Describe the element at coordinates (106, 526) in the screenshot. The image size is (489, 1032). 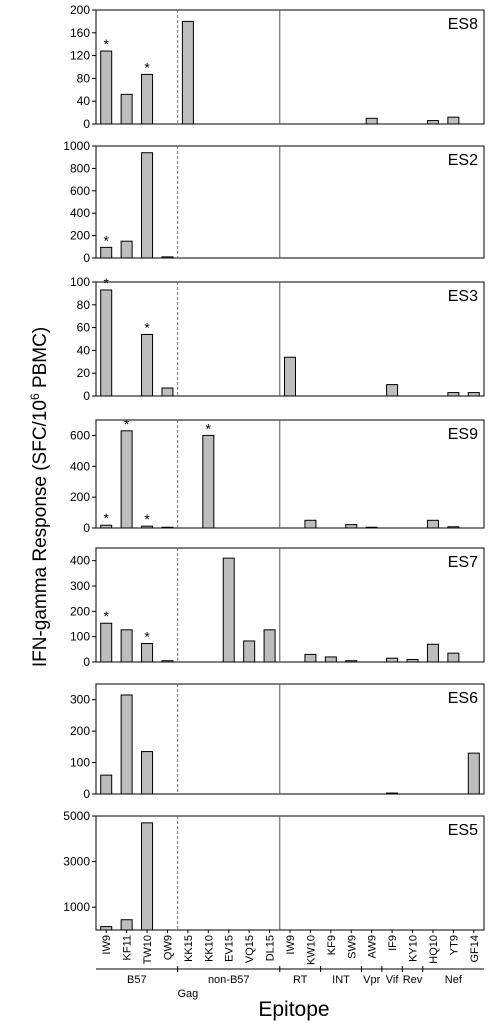
I see `bar-es9-iw9` at that location.